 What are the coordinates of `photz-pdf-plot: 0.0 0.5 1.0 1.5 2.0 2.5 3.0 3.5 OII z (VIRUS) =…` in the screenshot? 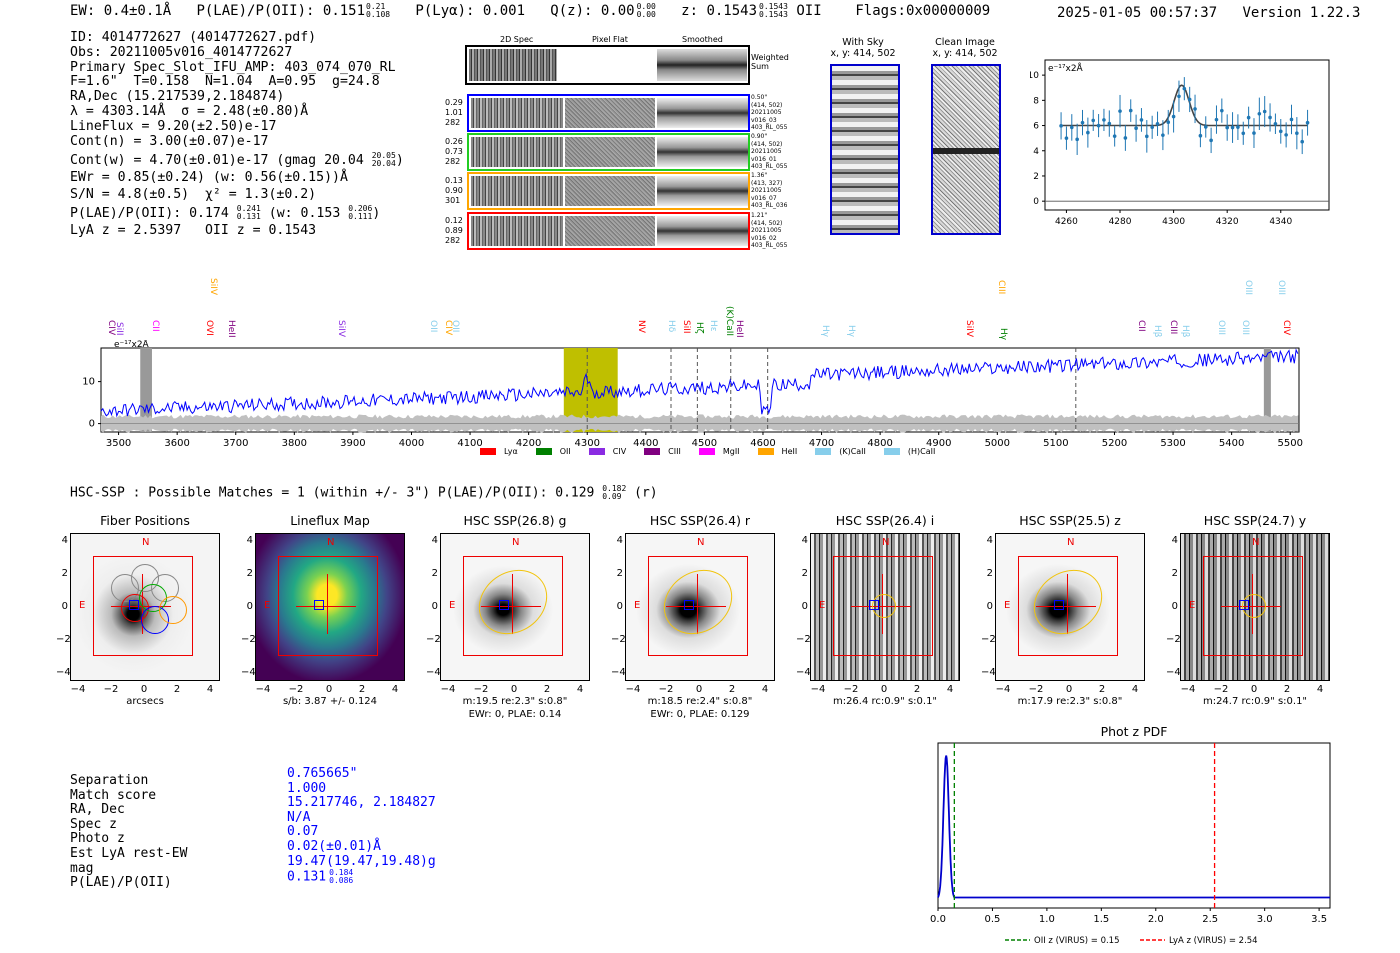 It's located at (1130, 844).